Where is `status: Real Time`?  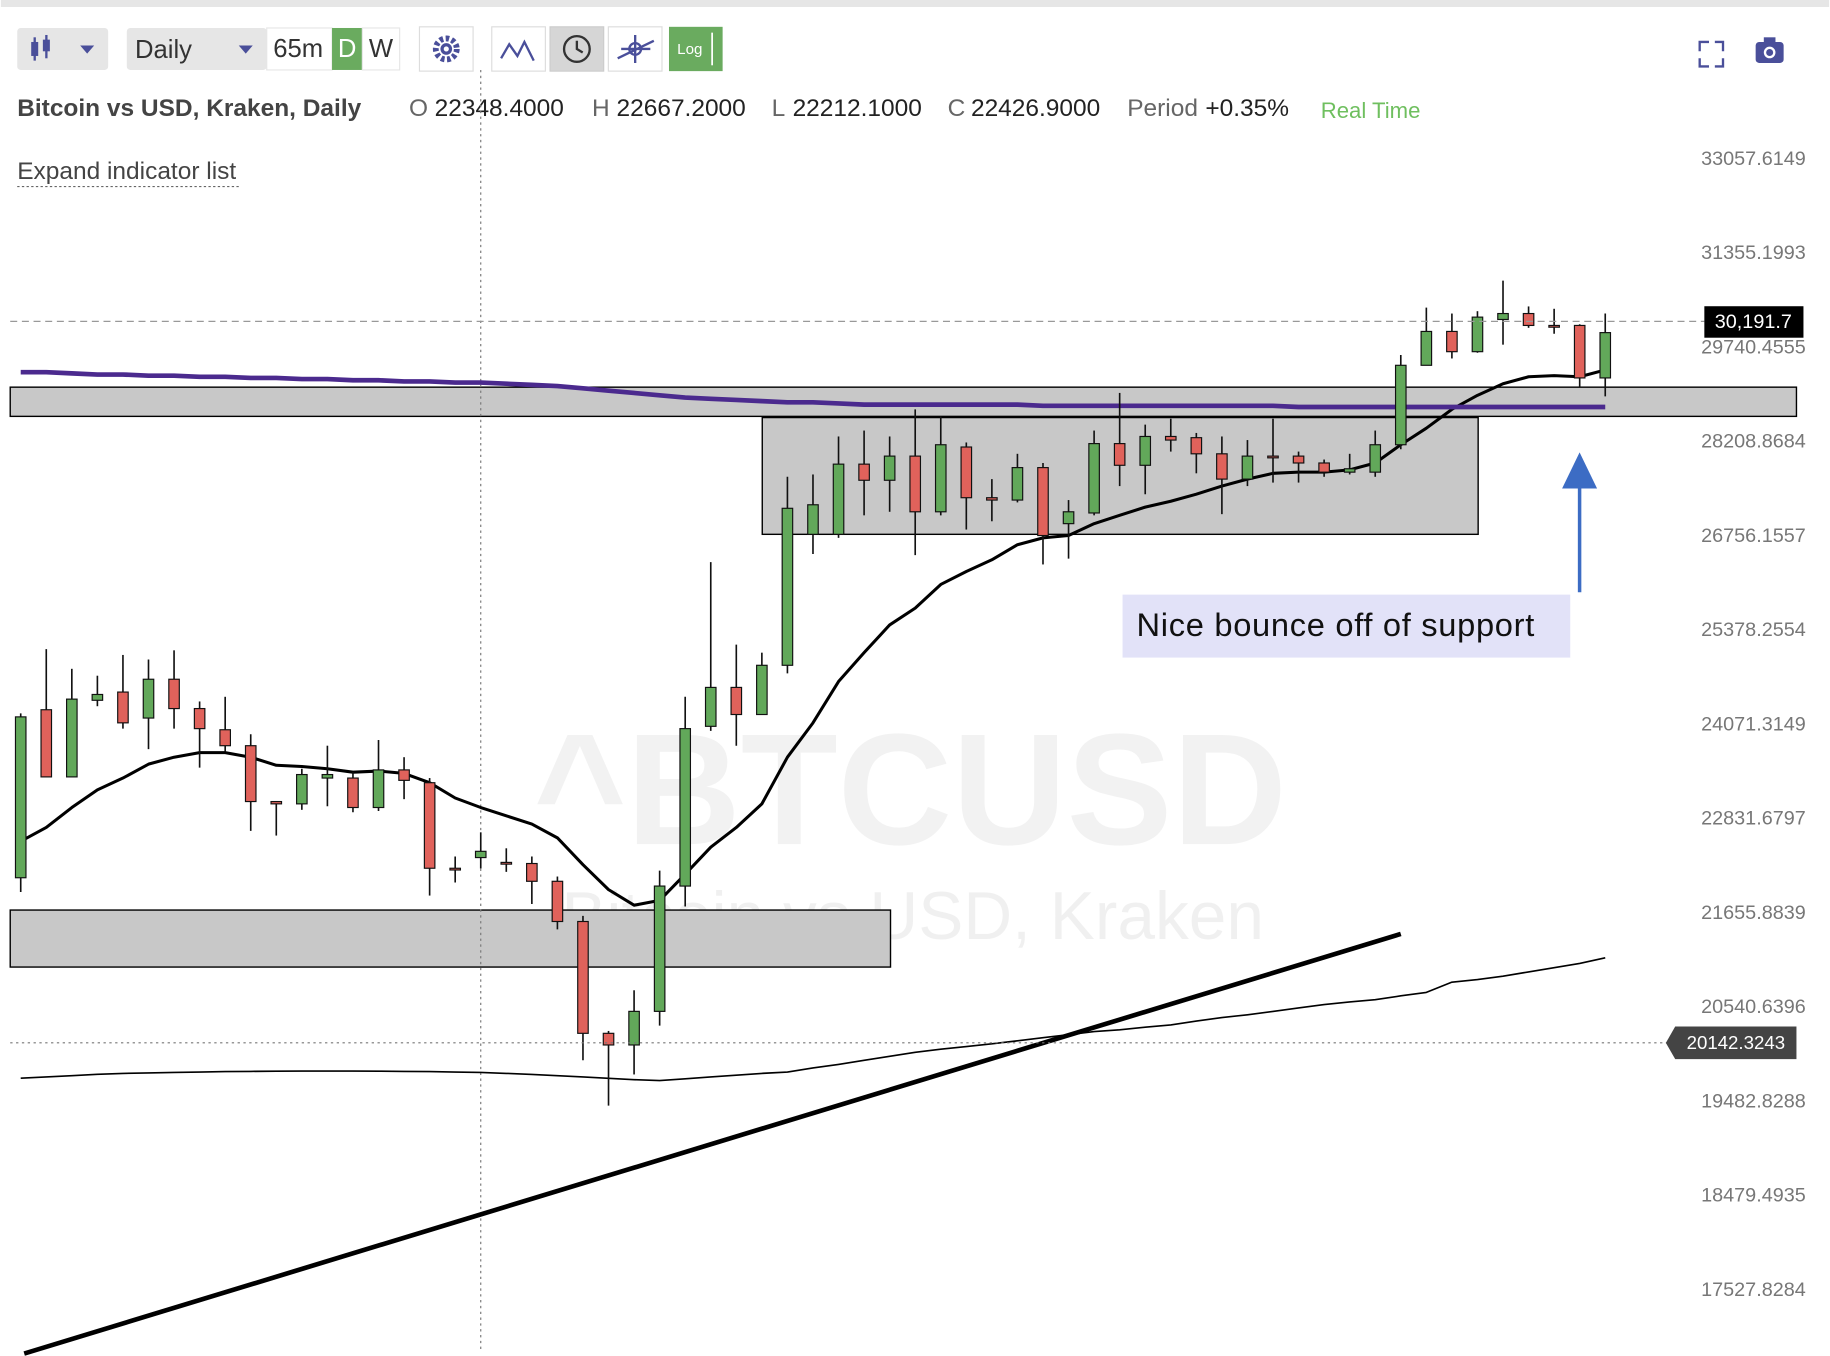
status: Real Time is located at coordinates (1371, 110).